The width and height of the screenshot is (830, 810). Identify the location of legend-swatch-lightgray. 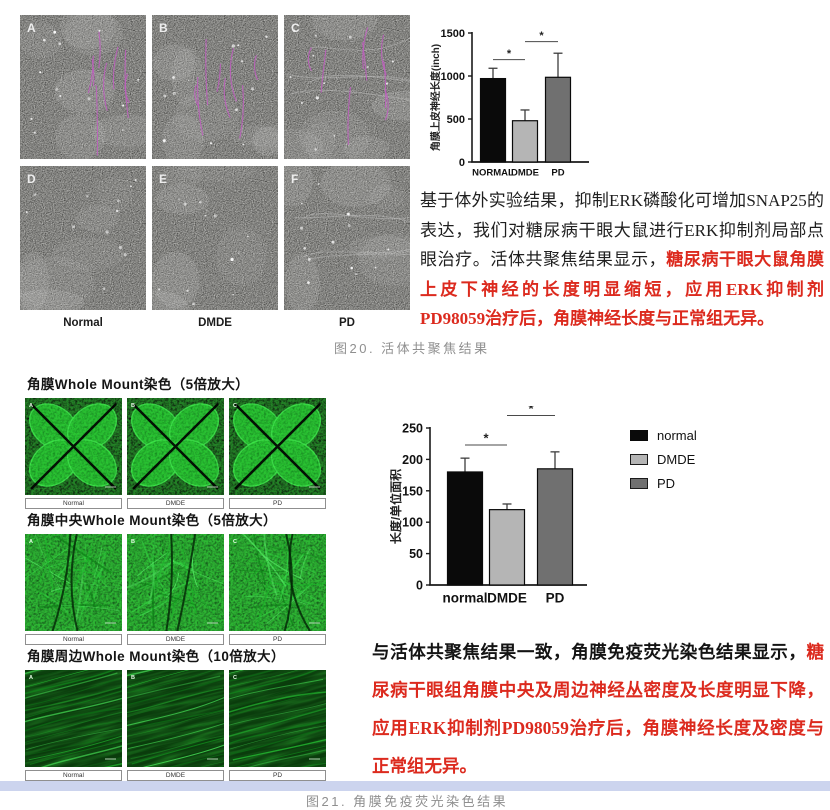
(639, 459).